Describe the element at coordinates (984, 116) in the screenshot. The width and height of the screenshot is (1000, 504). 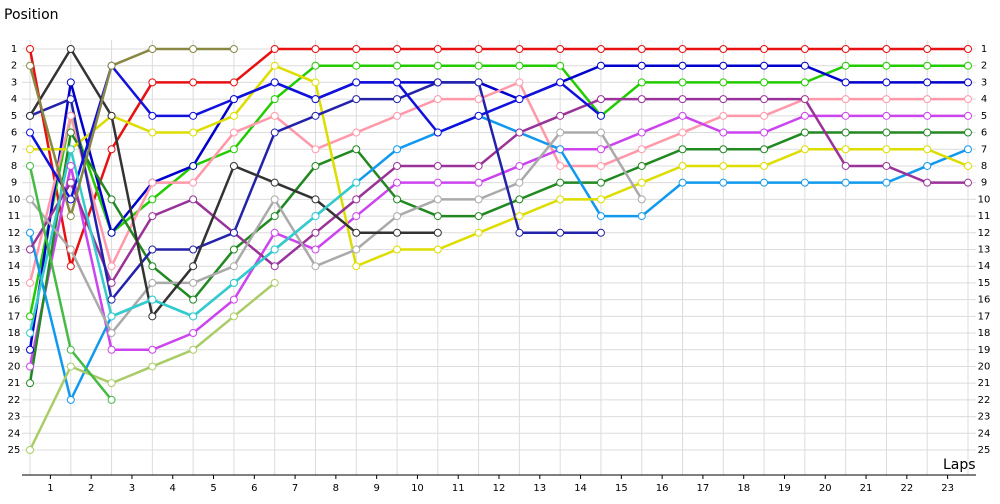
I see `y-tick-label-right: 5` at that location.